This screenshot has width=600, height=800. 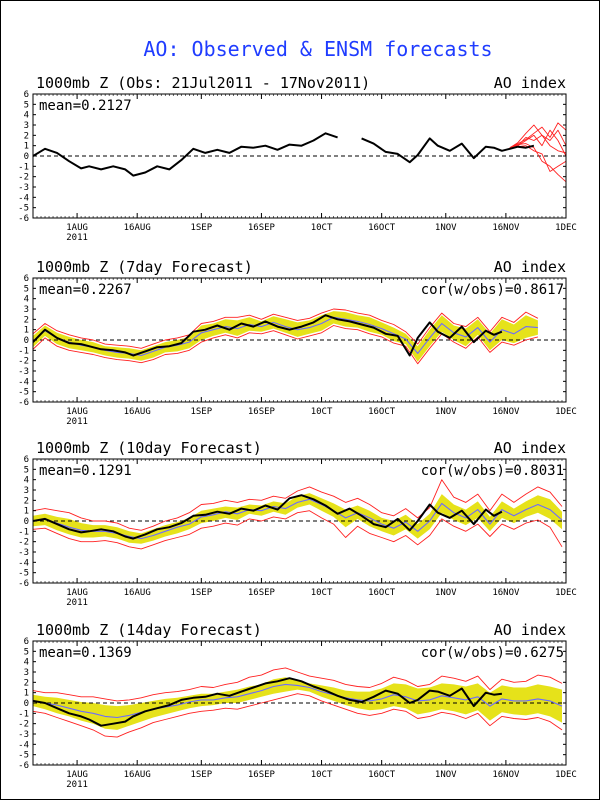 I want to click on panel-title: 1000mb Z (14day Forecast), so click(x=149, y=630).